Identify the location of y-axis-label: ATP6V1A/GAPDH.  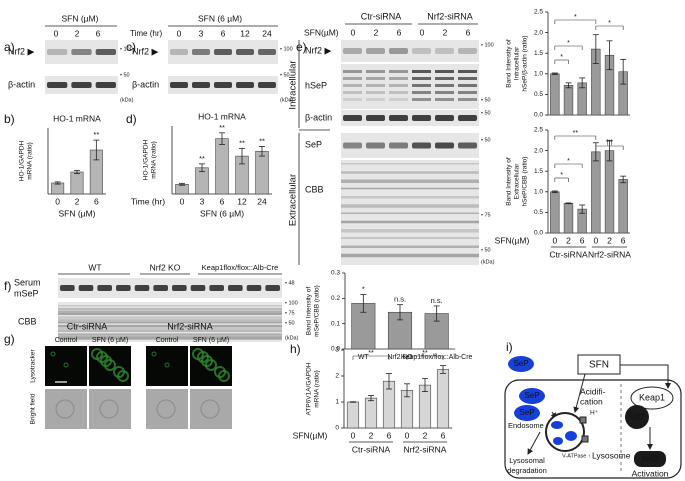
(309, 388).